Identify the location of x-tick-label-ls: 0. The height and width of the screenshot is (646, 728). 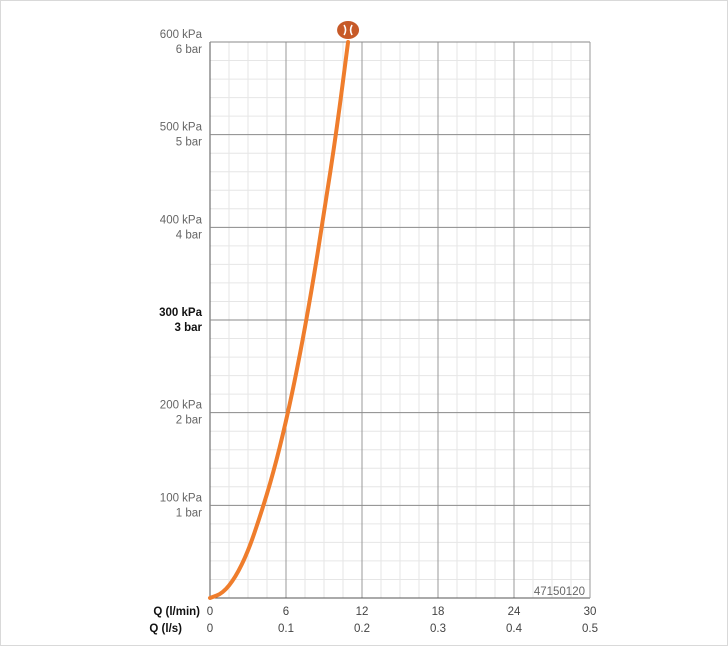
(210, 629).